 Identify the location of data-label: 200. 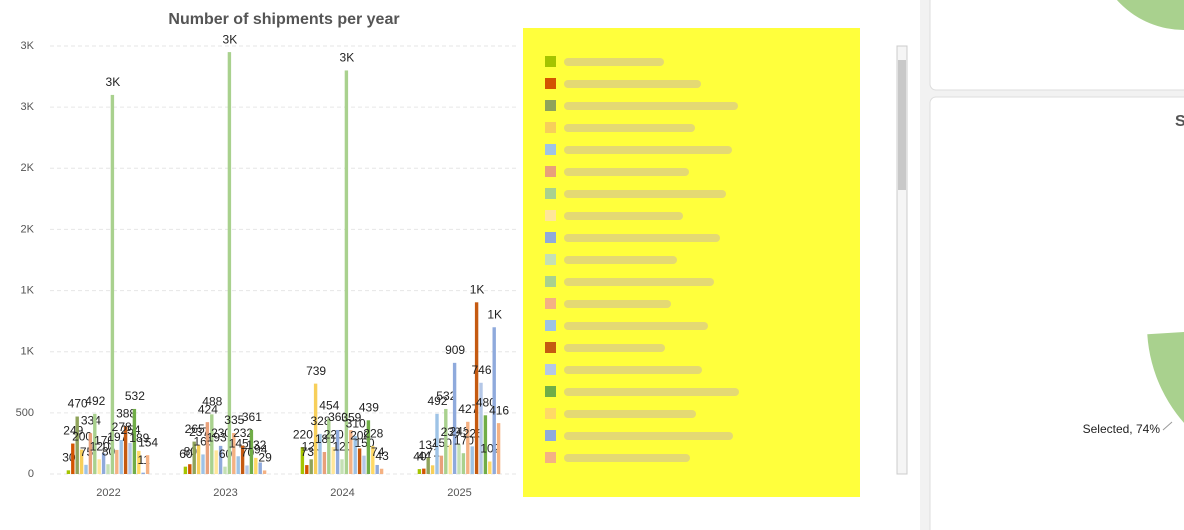
(82, 437).